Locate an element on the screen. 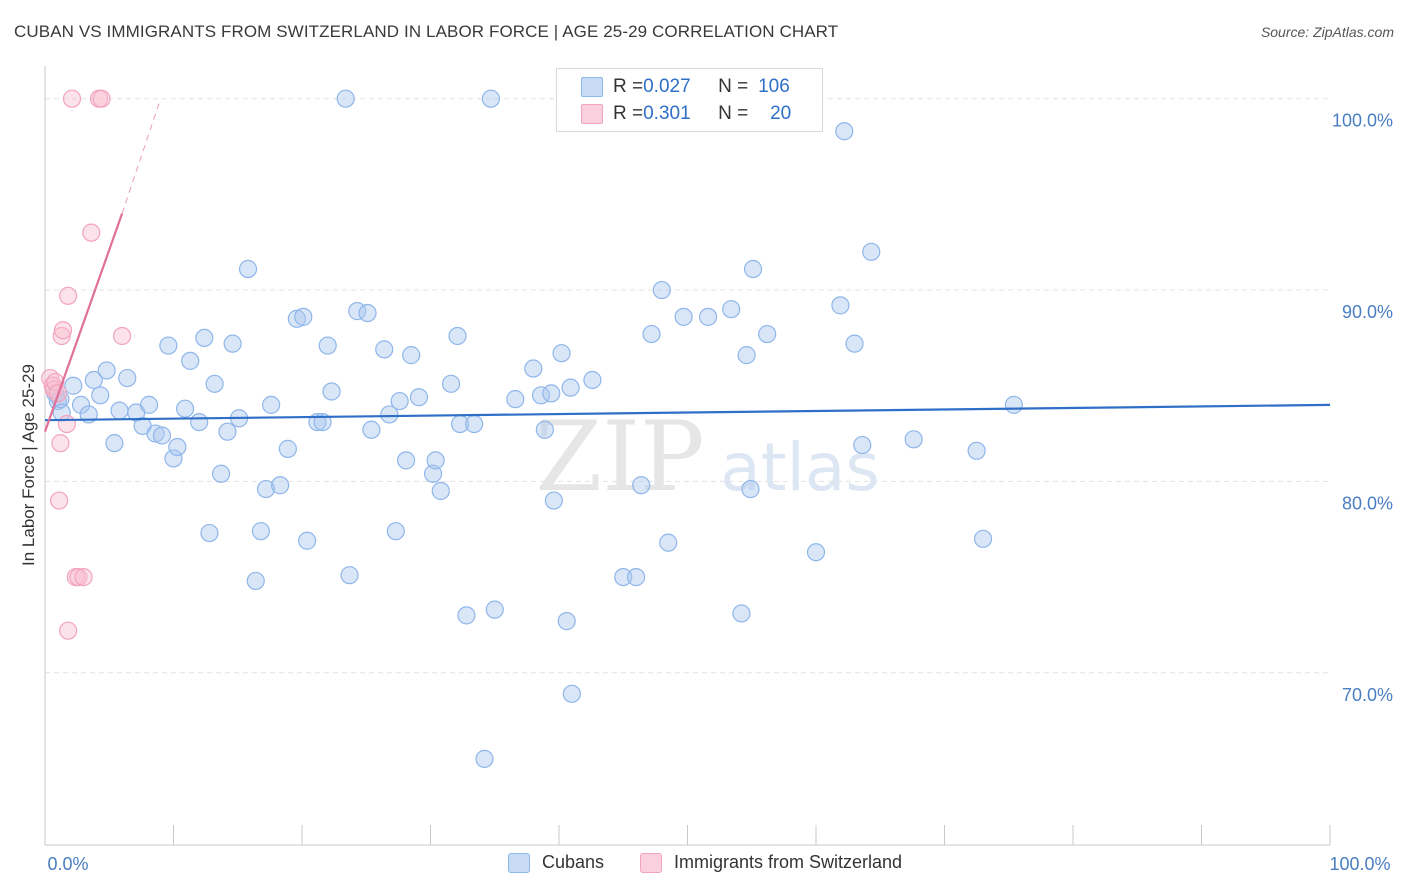 The height and width of the screenshot is (892, 1406). legend-row-swiss: R = 0.301 N = 20 is located at coordinates (686, 114).